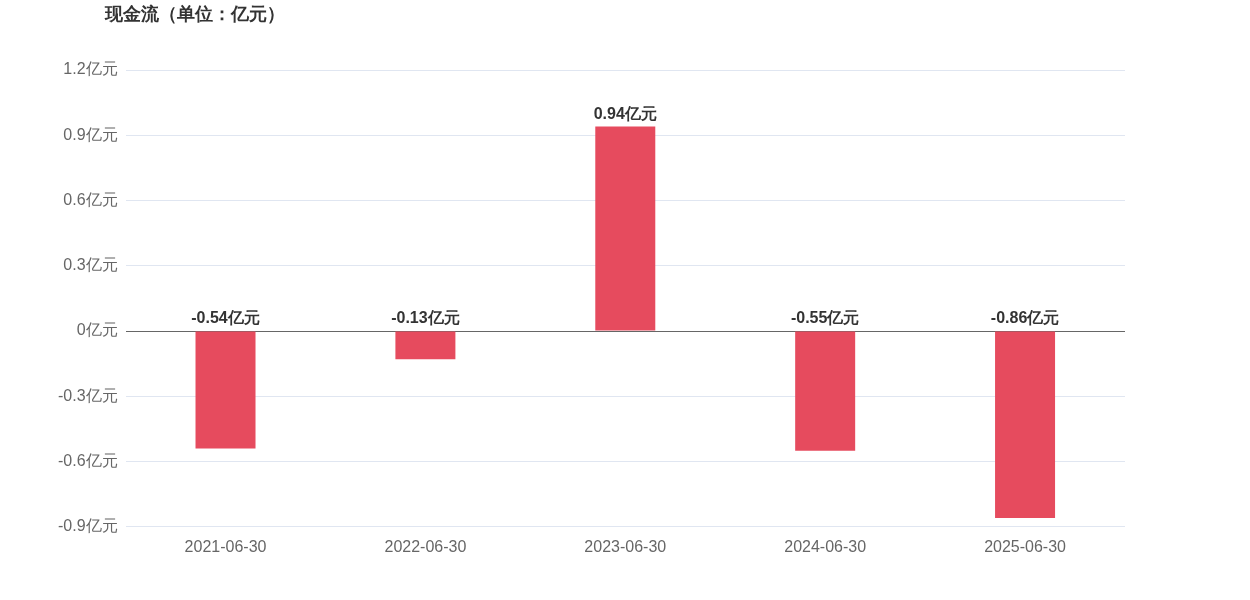  What do you see at coordinates (90, 69) in the screenshot?
I see `y-tick-label: 1.2亿元` at bounding box center [90, 69].